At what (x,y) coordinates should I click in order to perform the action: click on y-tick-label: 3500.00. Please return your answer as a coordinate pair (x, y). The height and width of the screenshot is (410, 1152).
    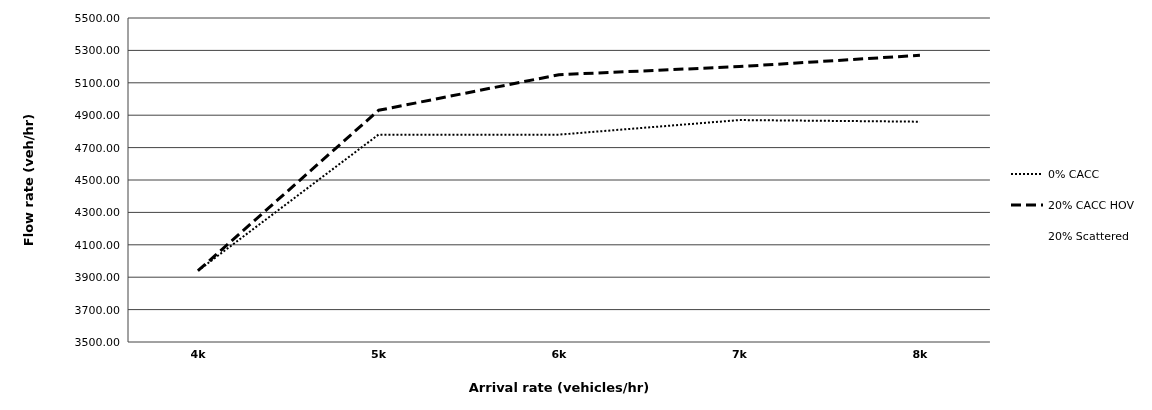
    Looking at the image, I should click on (97, 342).